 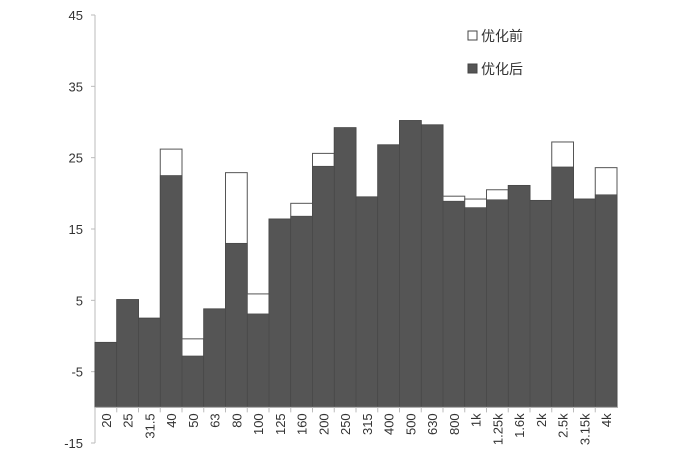 What do you see at coordinates (323, 424) in the screenshot?
I see `x-tick-label: 200` at bounding box center [323, 424].